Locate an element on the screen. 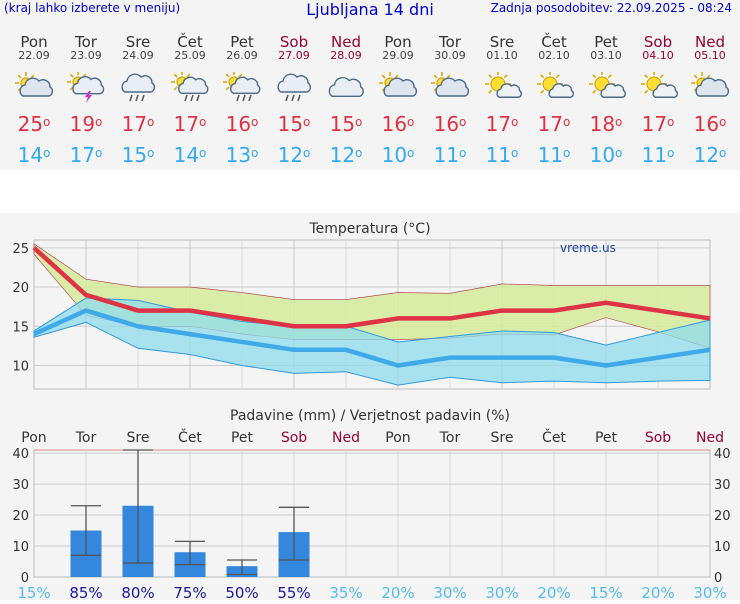 The image size is (740, 604). day-date: 04.10 is located at coordinates (658, 55).